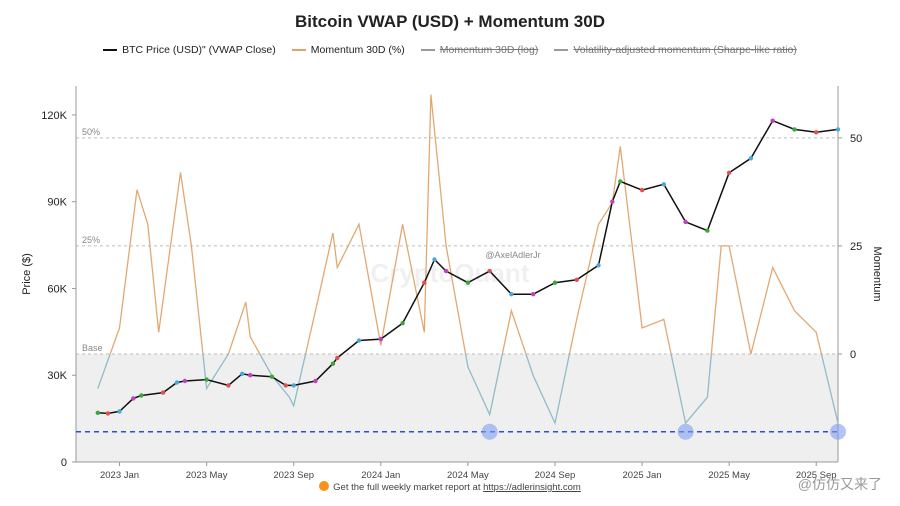 The height and width of the screenshot is (506, 900). What do you see at coordinates (407, 487) in the screenshot?
I see `footer-text: Get the full weekly market report at` at bounding box center [407, 487].